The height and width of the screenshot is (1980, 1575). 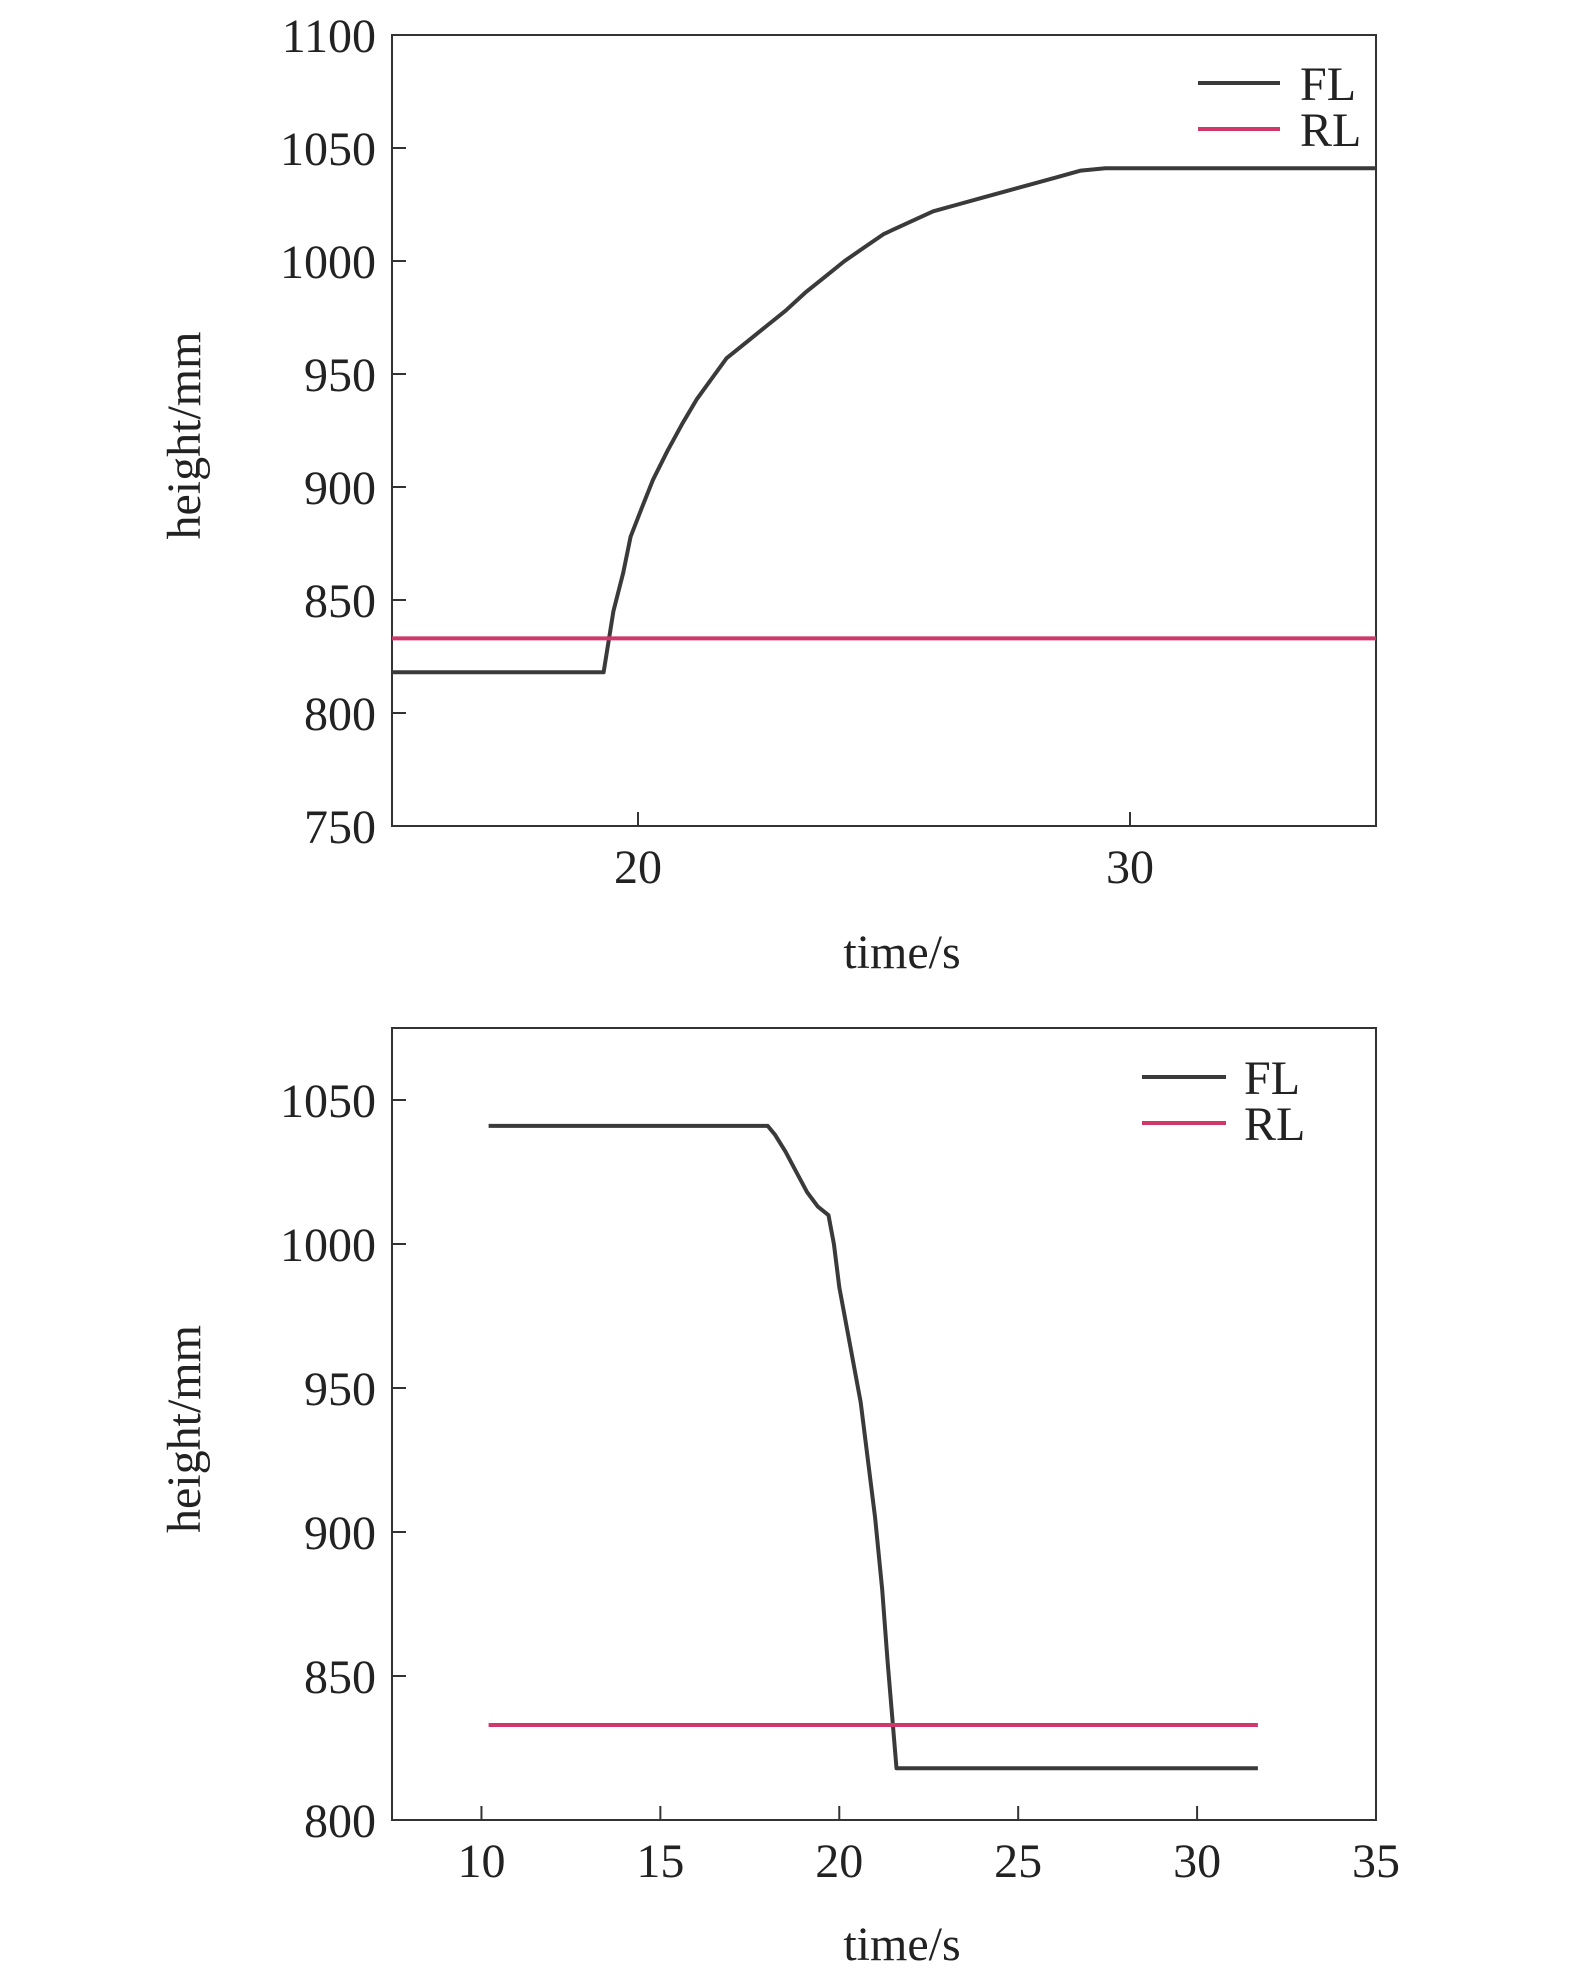 What do you see at coordinates (1018, 1861) in the screenshot?
I see `x-tick-label: 25` at bounding box center [1018, 1861].